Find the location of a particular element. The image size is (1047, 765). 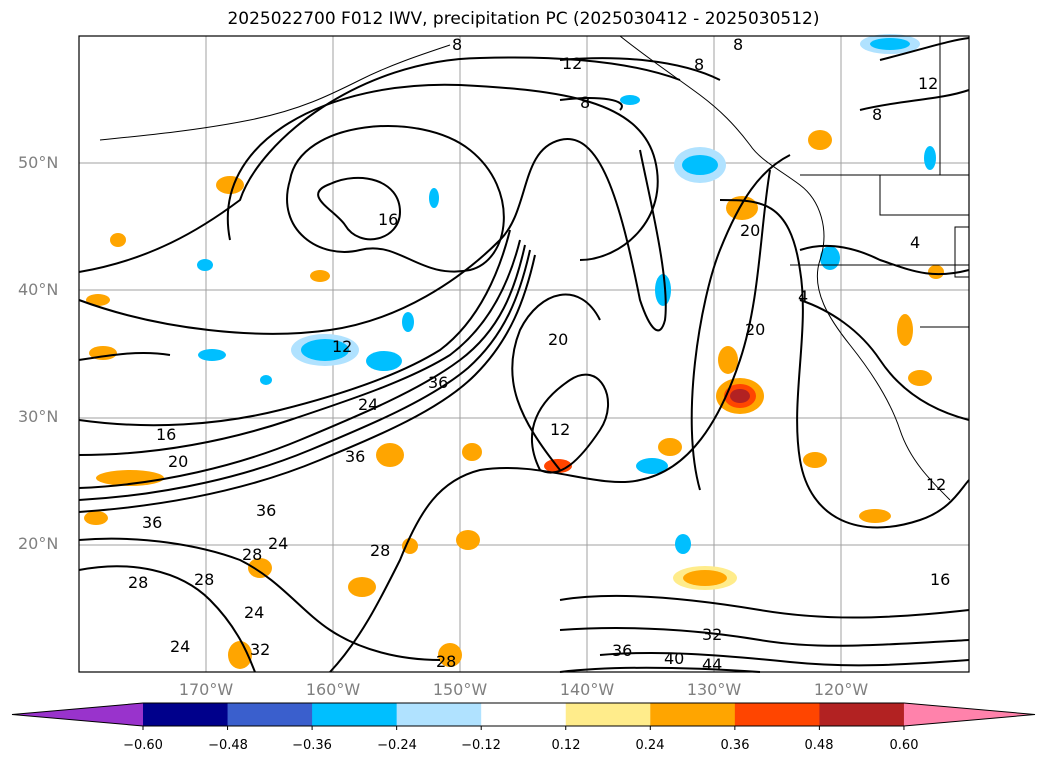

colorbar is located at coordinates (523, 716).